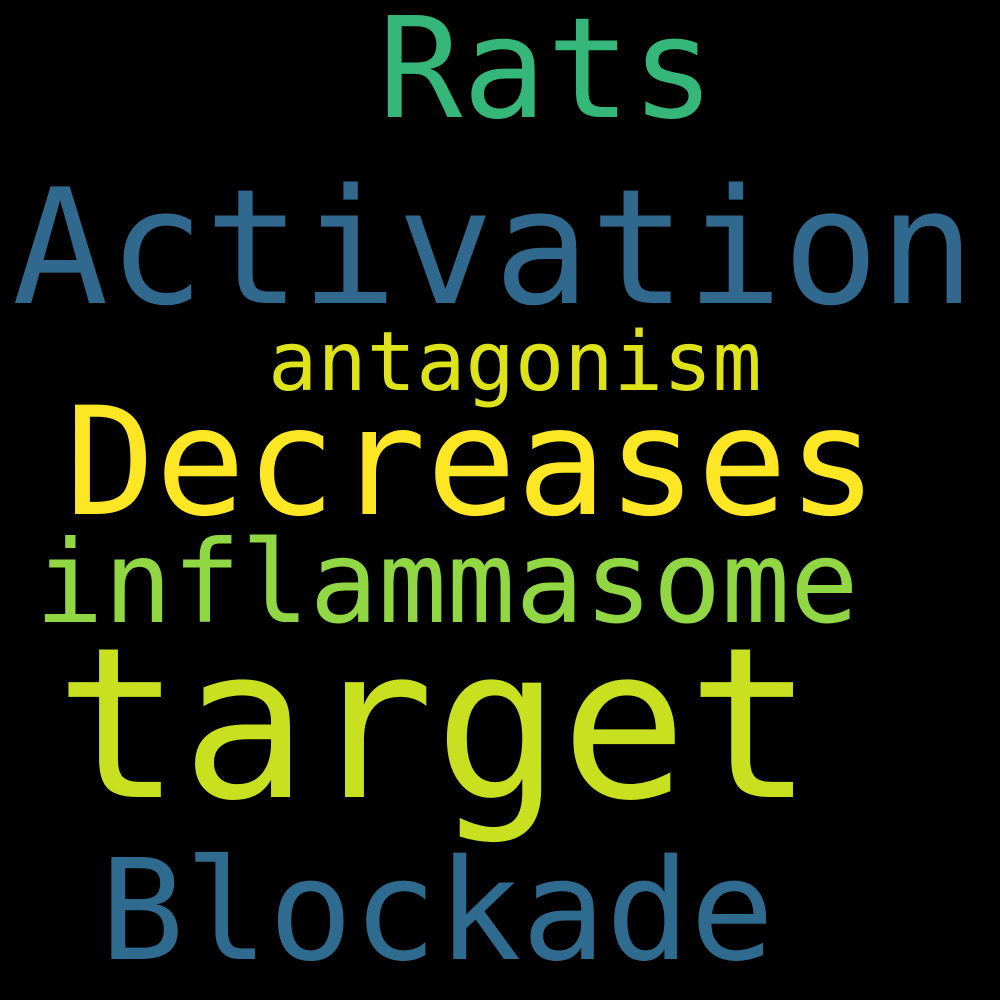  What do you see at coordinates (547, 75) in the screenshot?
I see `word-rats: Rats` at bounding box center [547, 75].